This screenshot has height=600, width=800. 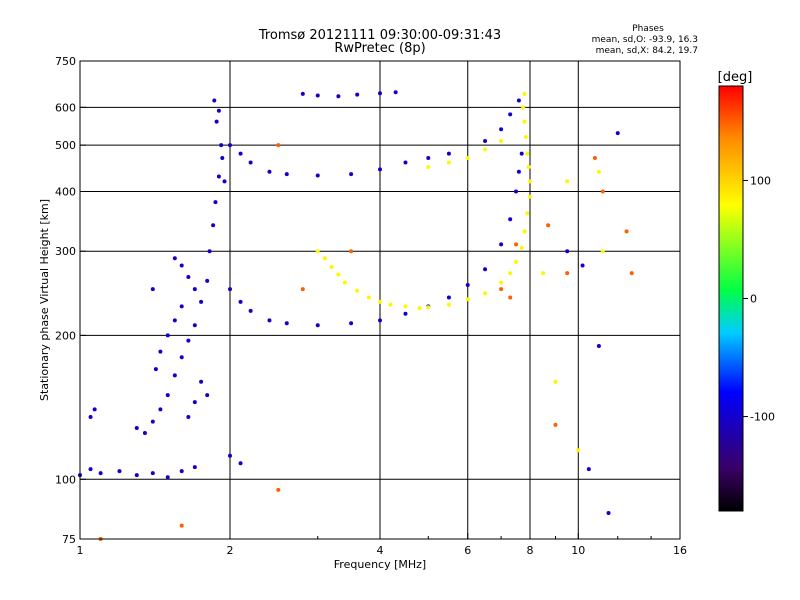 I want to click on y-tick-label: 300, so click(x=65, y=251).